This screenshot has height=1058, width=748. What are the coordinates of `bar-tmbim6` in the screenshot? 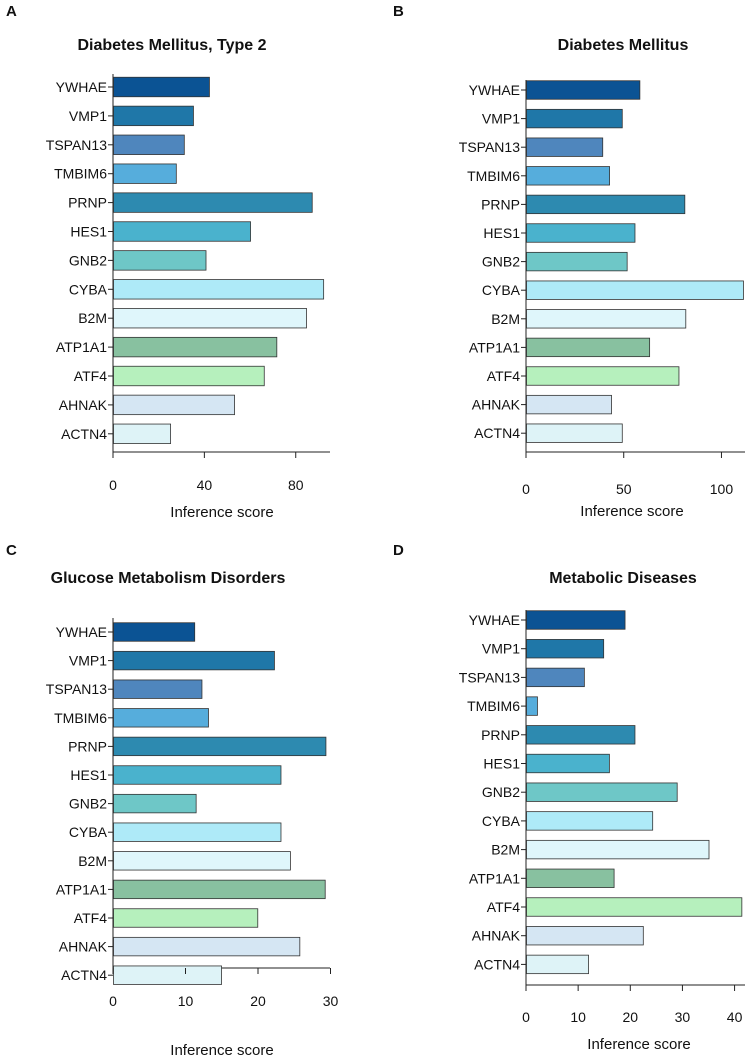 It's located at (161, 718).